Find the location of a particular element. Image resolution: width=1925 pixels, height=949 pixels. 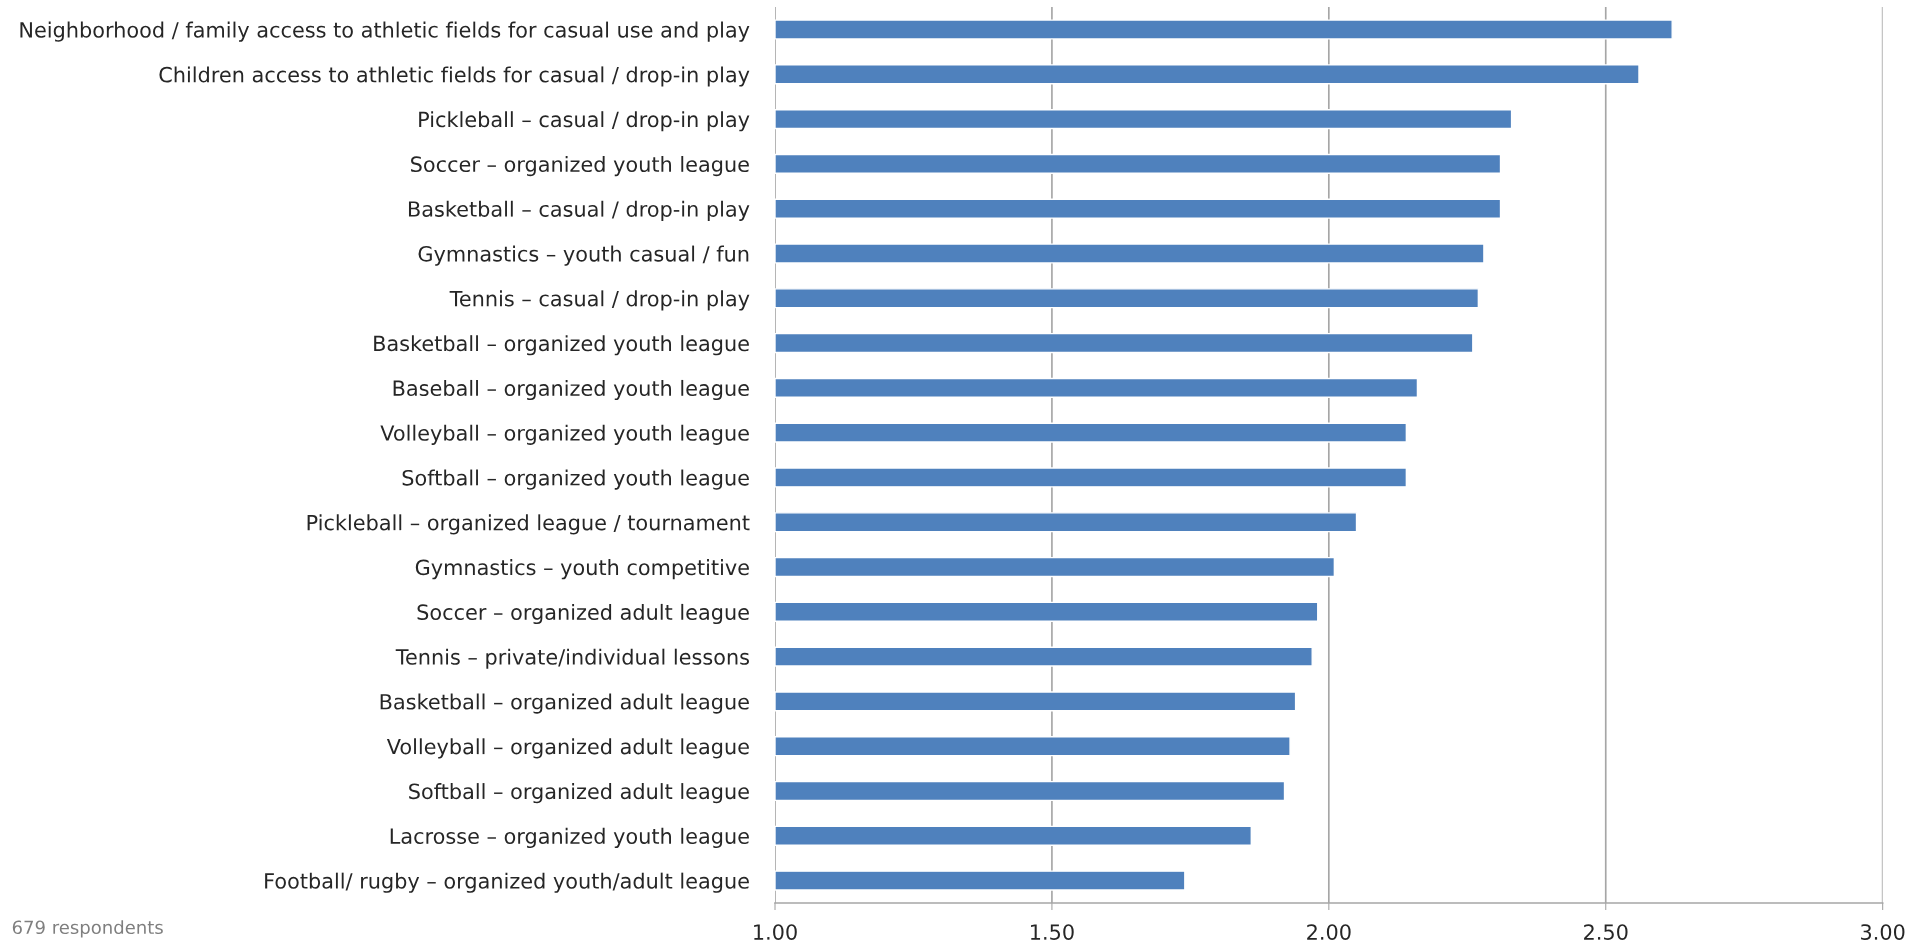

y-tick-label: Softball – organized youth league is located at coordinates (575, 479).